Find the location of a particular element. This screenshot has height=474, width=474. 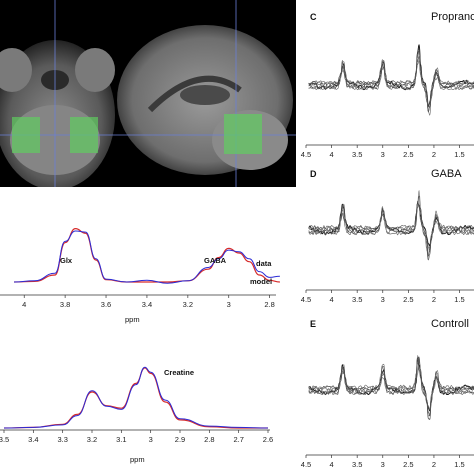

d-tick-label-2: 3.5 is located at coordinates (357, 299).